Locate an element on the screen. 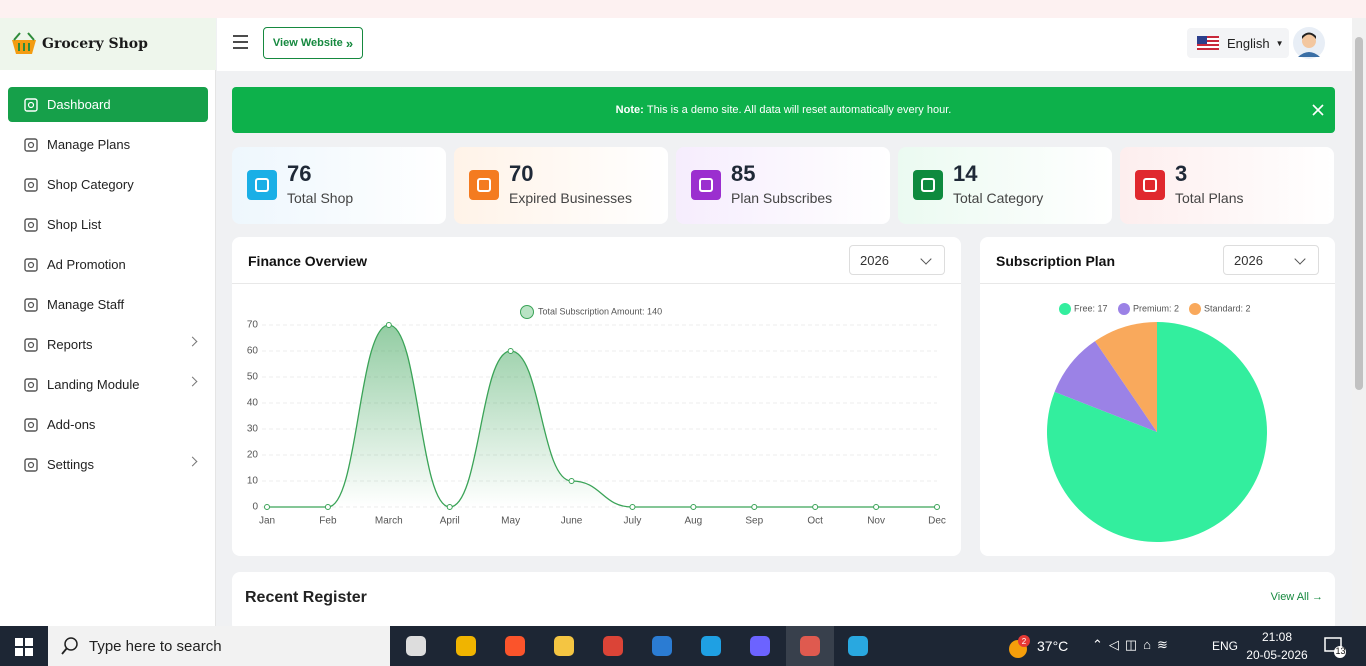 Image resolution: width=1366 pixels, height=666 pixels. scrollbar-thumb is located at coordinates (1359, 213).